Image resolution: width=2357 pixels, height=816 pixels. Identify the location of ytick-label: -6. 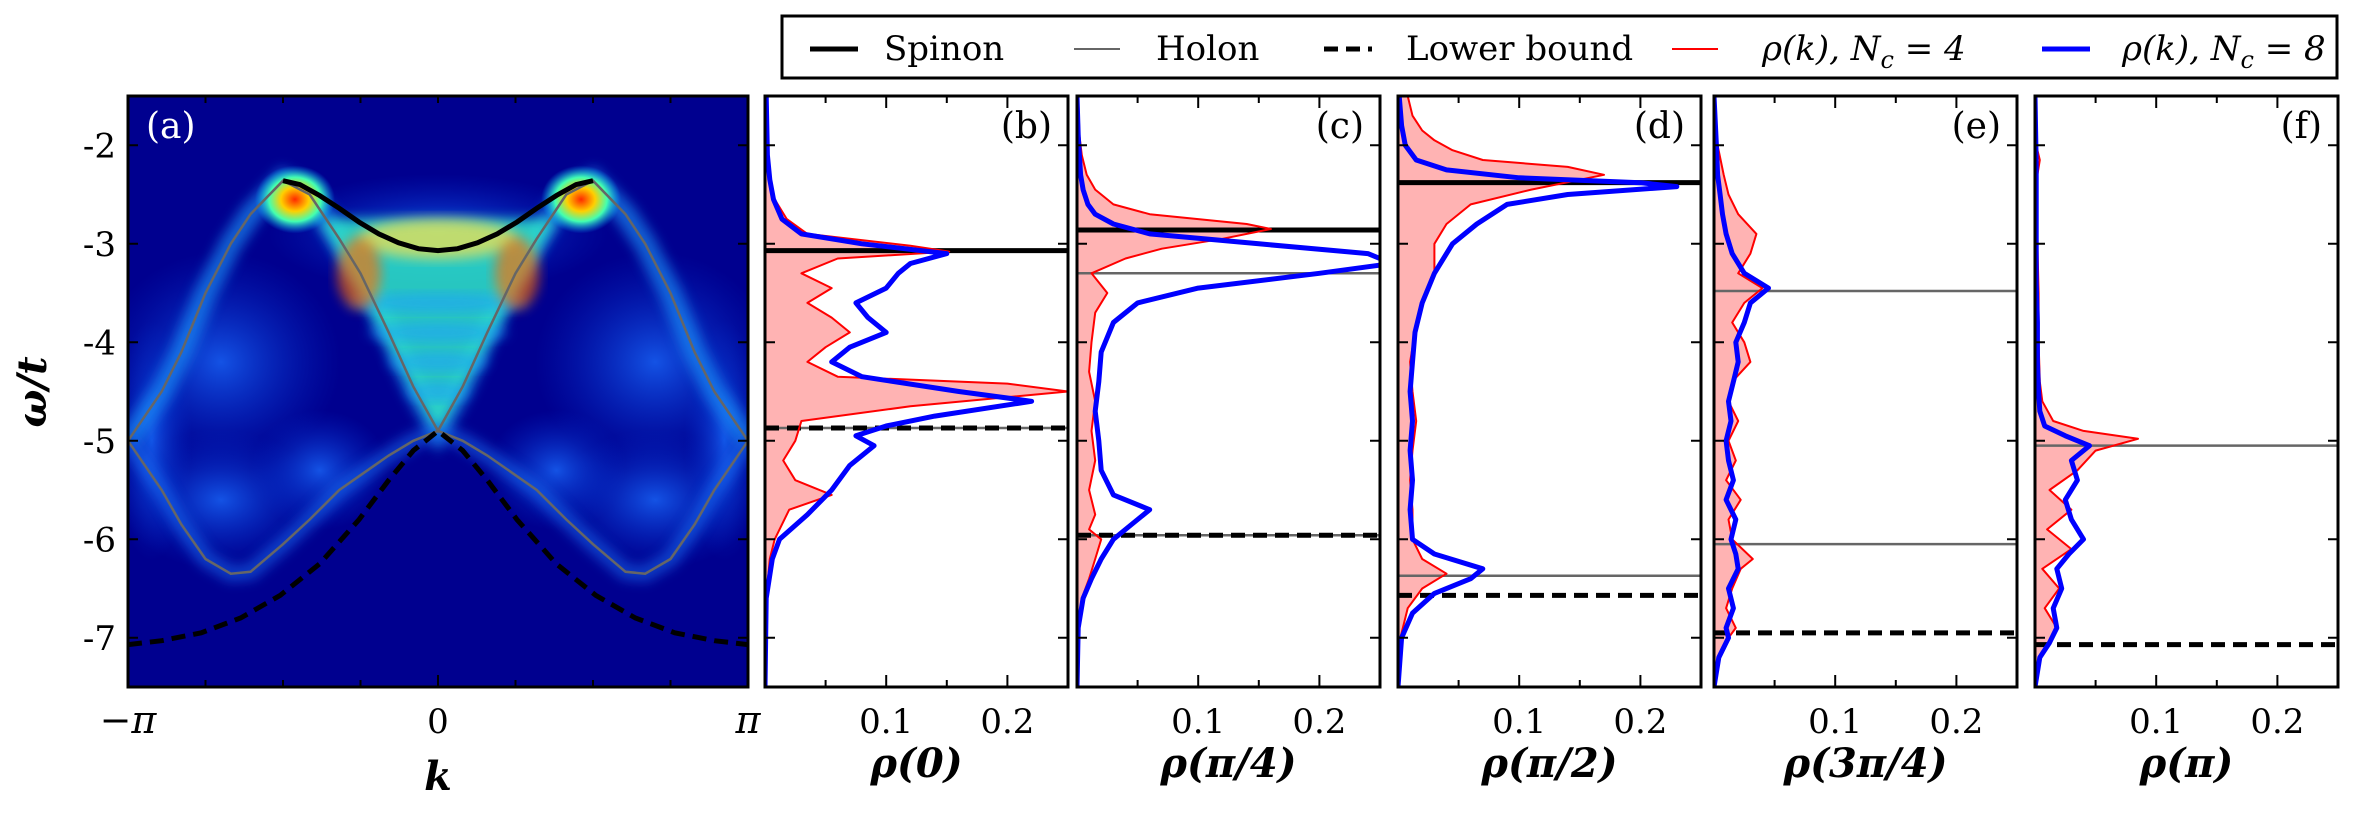
(99, 540).